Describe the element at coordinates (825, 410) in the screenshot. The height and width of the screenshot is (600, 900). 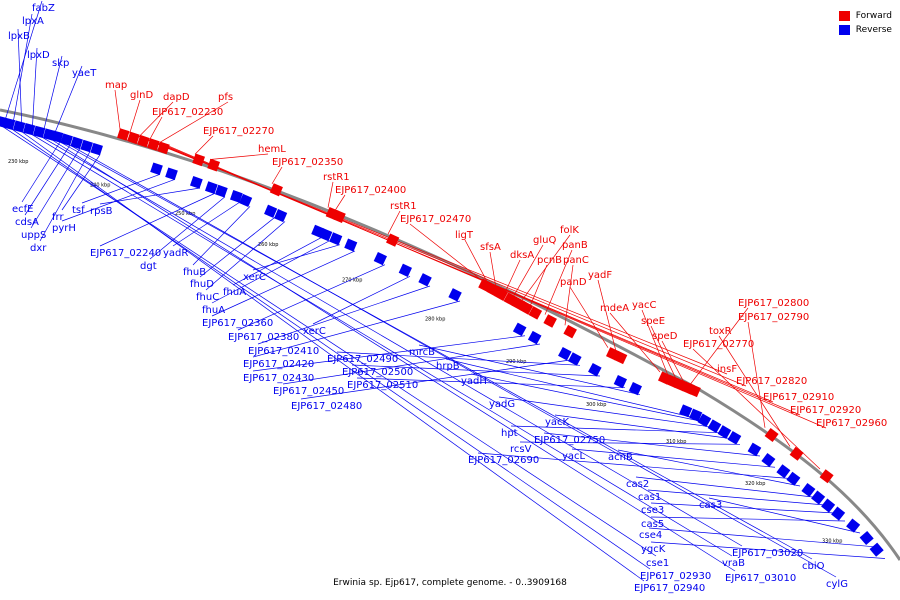
I see `forward-gene-label: EJP617_02920` at that location.